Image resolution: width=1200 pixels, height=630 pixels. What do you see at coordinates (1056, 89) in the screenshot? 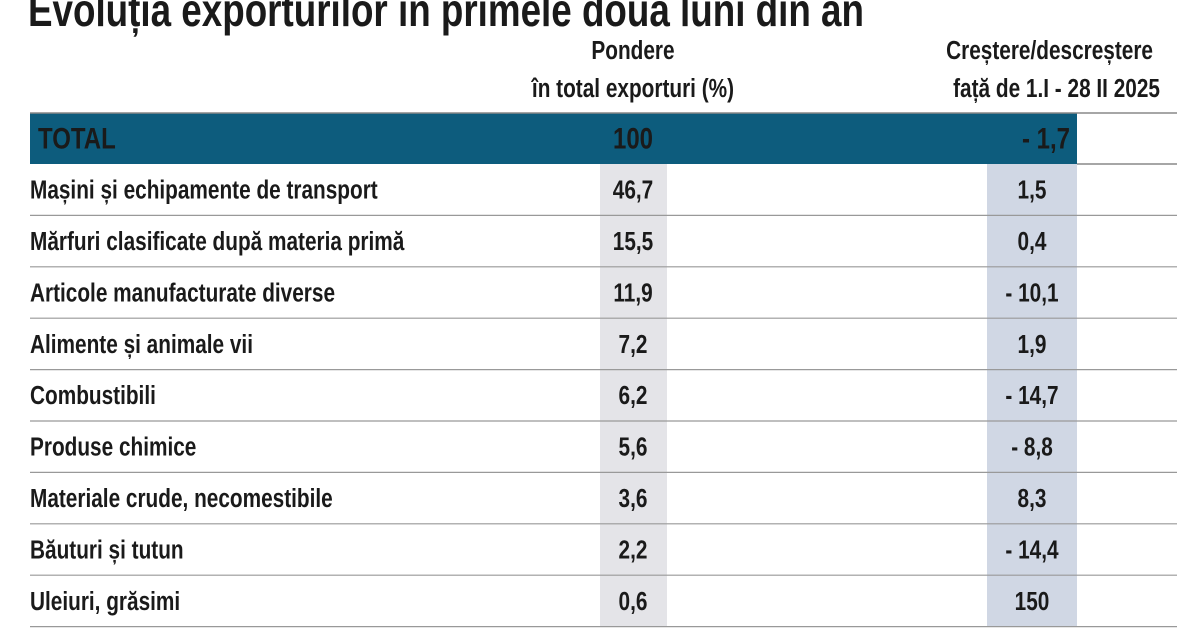
I see `header-change: față de 1.I - 28 II 2025` at bounding box center [1056, 89].